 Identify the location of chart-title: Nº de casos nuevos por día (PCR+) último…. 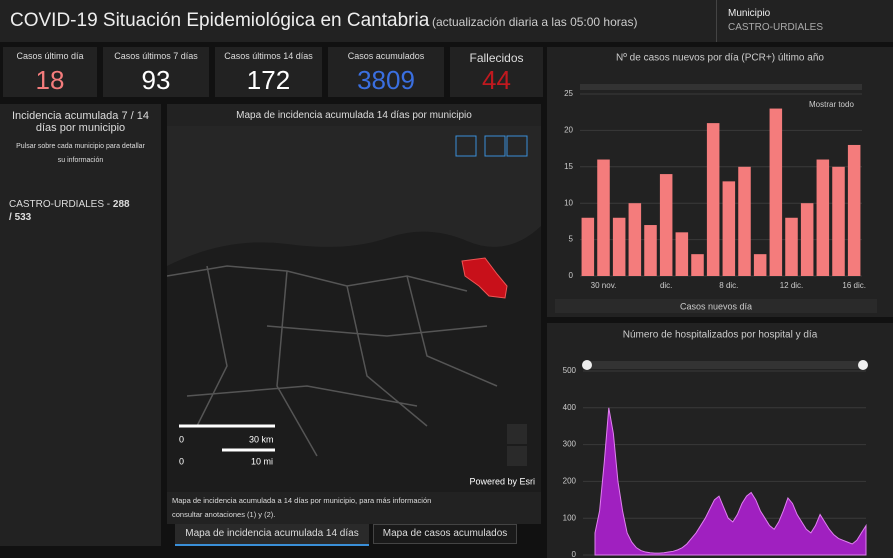
(720, 58).